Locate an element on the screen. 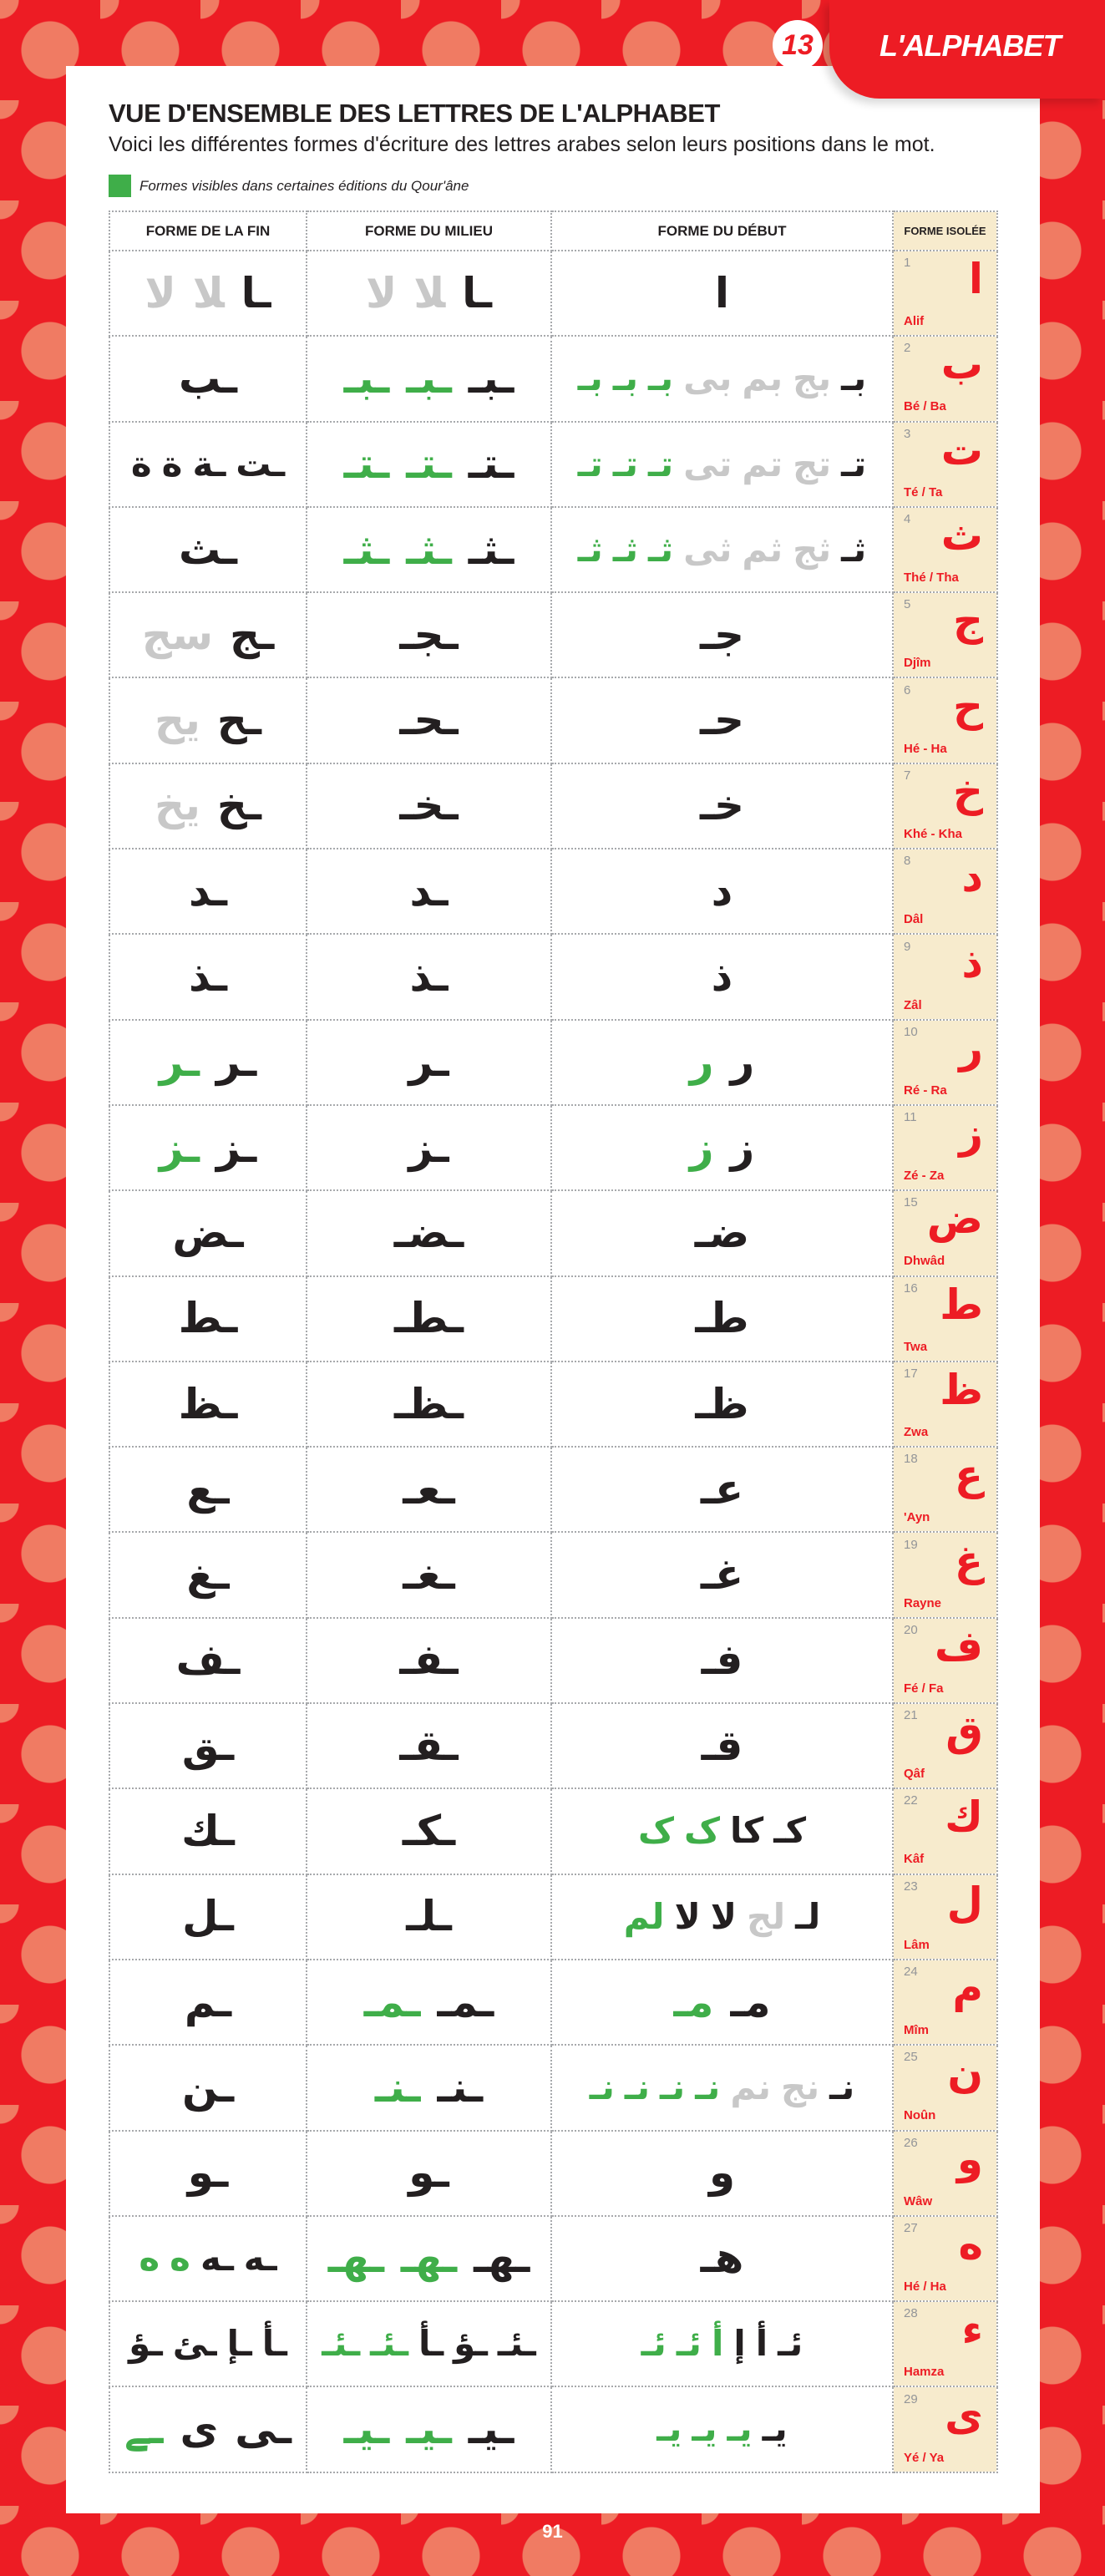 This screenshot has height=2576, width=1105. letter-form: ذ is located at coordinates (722, 976).